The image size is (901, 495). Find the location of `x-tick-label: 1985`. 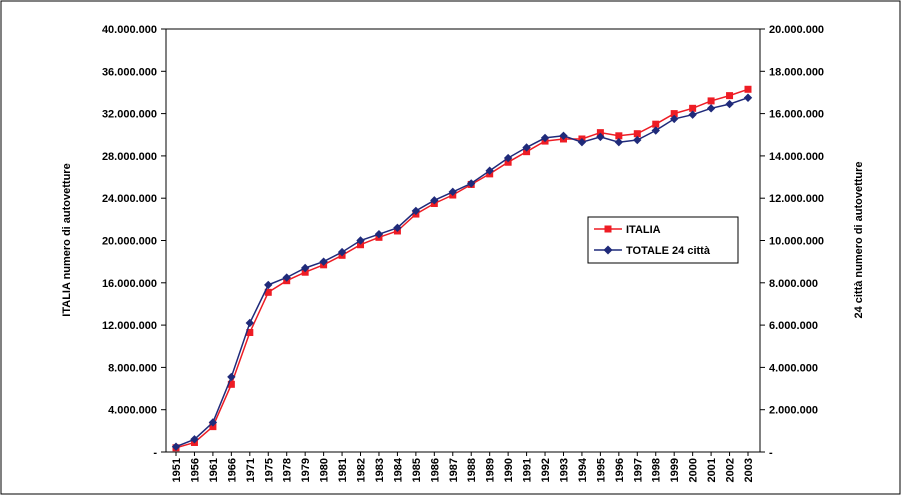

x-tick-label: 1985 is located at coordinates (417, 470).